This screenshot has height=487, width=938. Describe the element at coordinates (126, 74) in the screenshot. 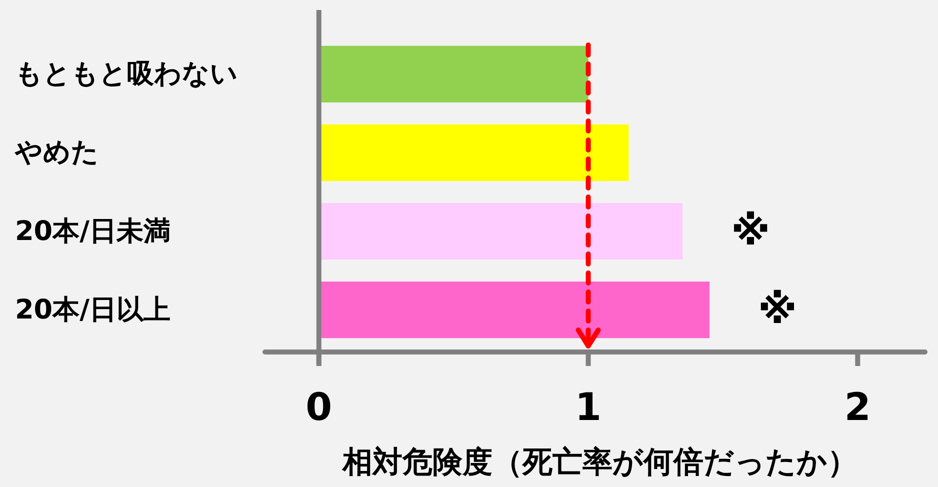

I see `y-tick-label: もともと吸わない` at that location.